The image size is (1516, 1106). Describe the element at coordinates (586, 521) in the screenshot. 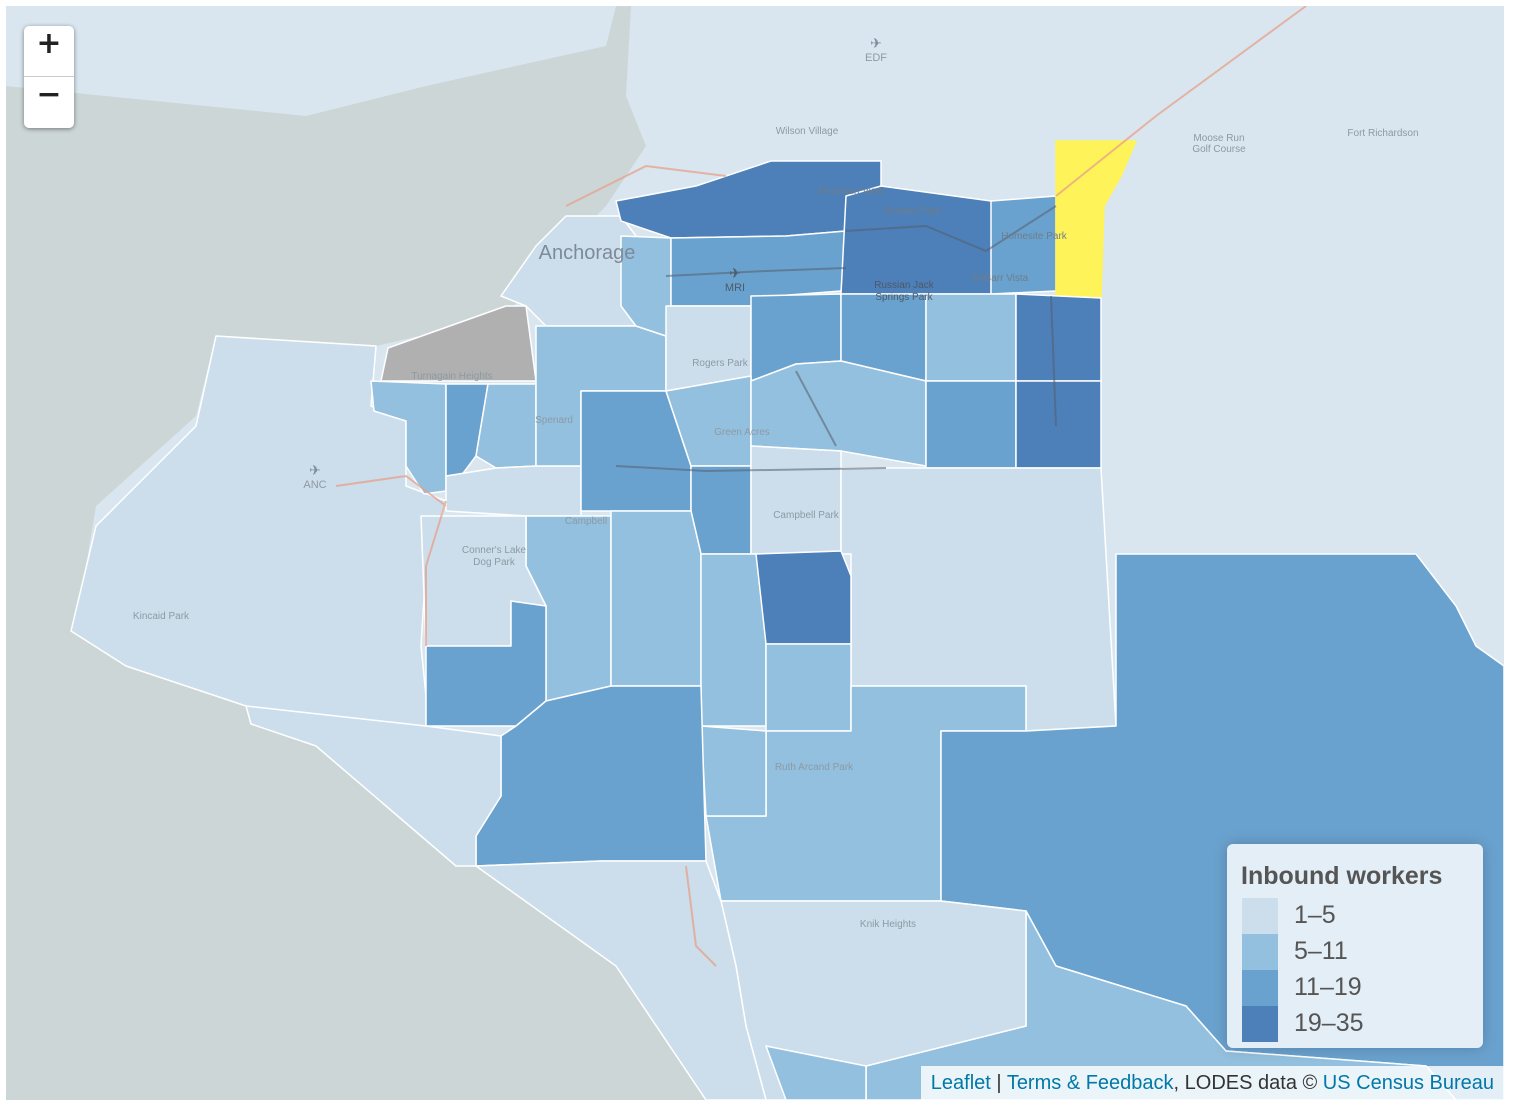

I see `label-campbell: Campbell` at that location.